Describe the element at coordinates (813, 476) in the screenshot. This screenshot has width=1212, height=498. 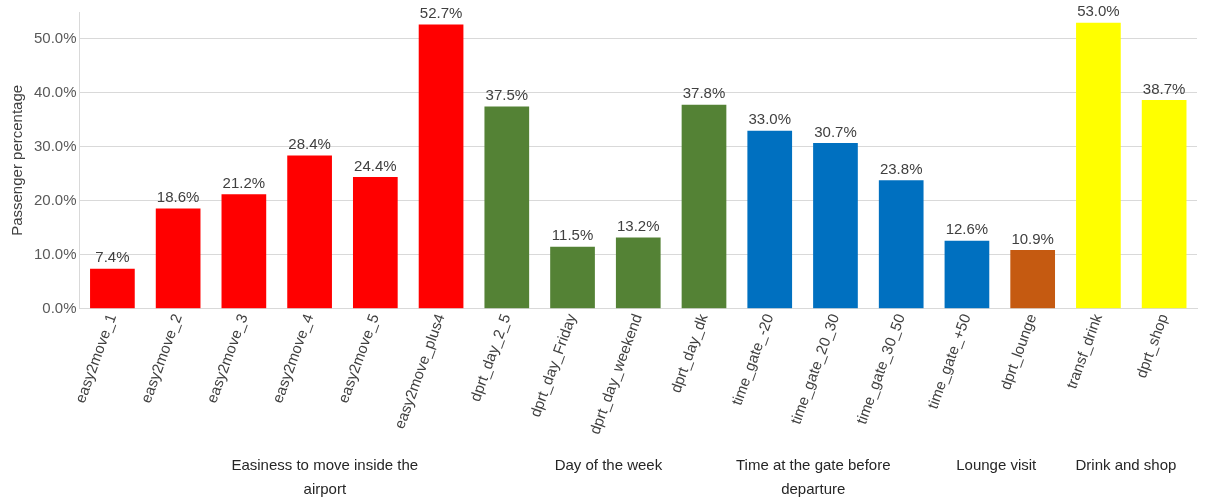
I see `text: Time at the gate before departure` at that location.